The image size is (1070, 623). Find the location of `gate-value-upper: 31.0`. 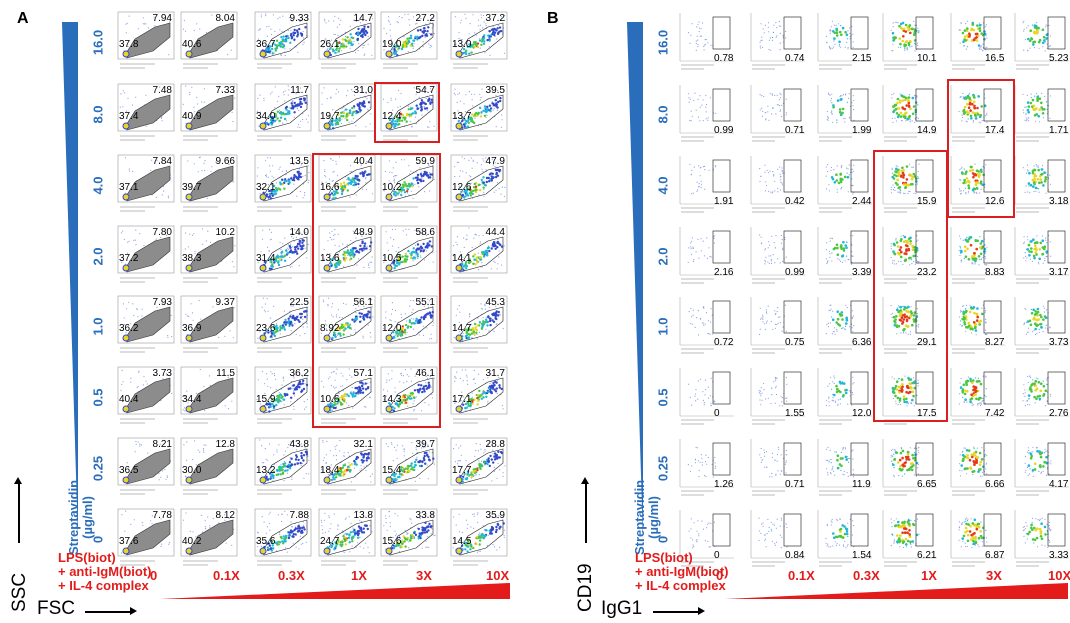

gate-value-upper: 31.0 is located at coordinates (363, 90).